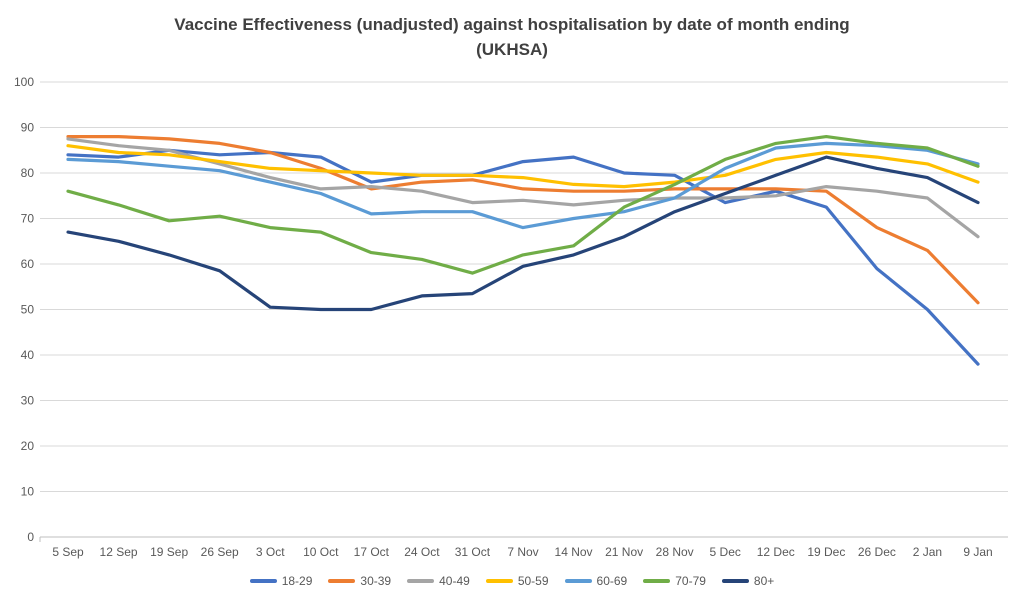 This screenshot has width=1024, height=607. Describe the element at coordinates (28, 355) in the screenshot. I see `y-tick-label: 40` at that location.